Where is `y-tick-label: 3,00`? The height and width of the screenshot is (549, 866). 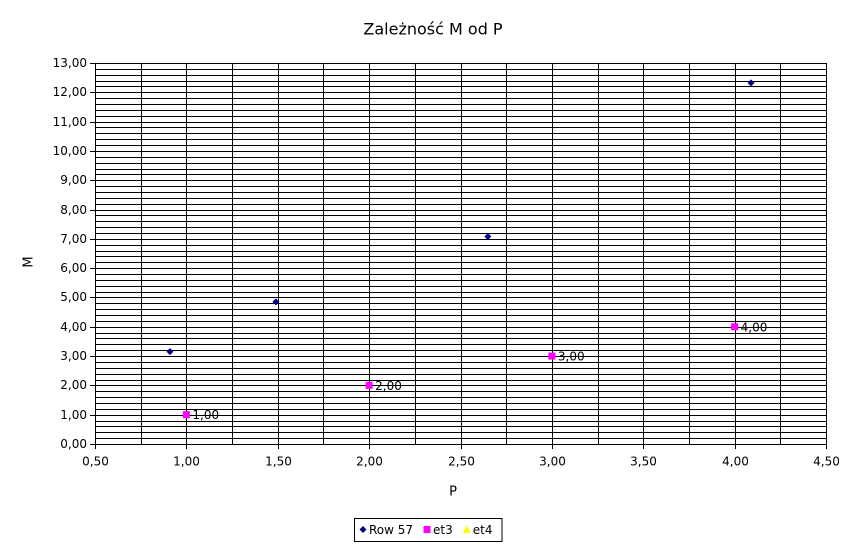
y-tick-label: 3,00 is located at coordinates (73, 356).